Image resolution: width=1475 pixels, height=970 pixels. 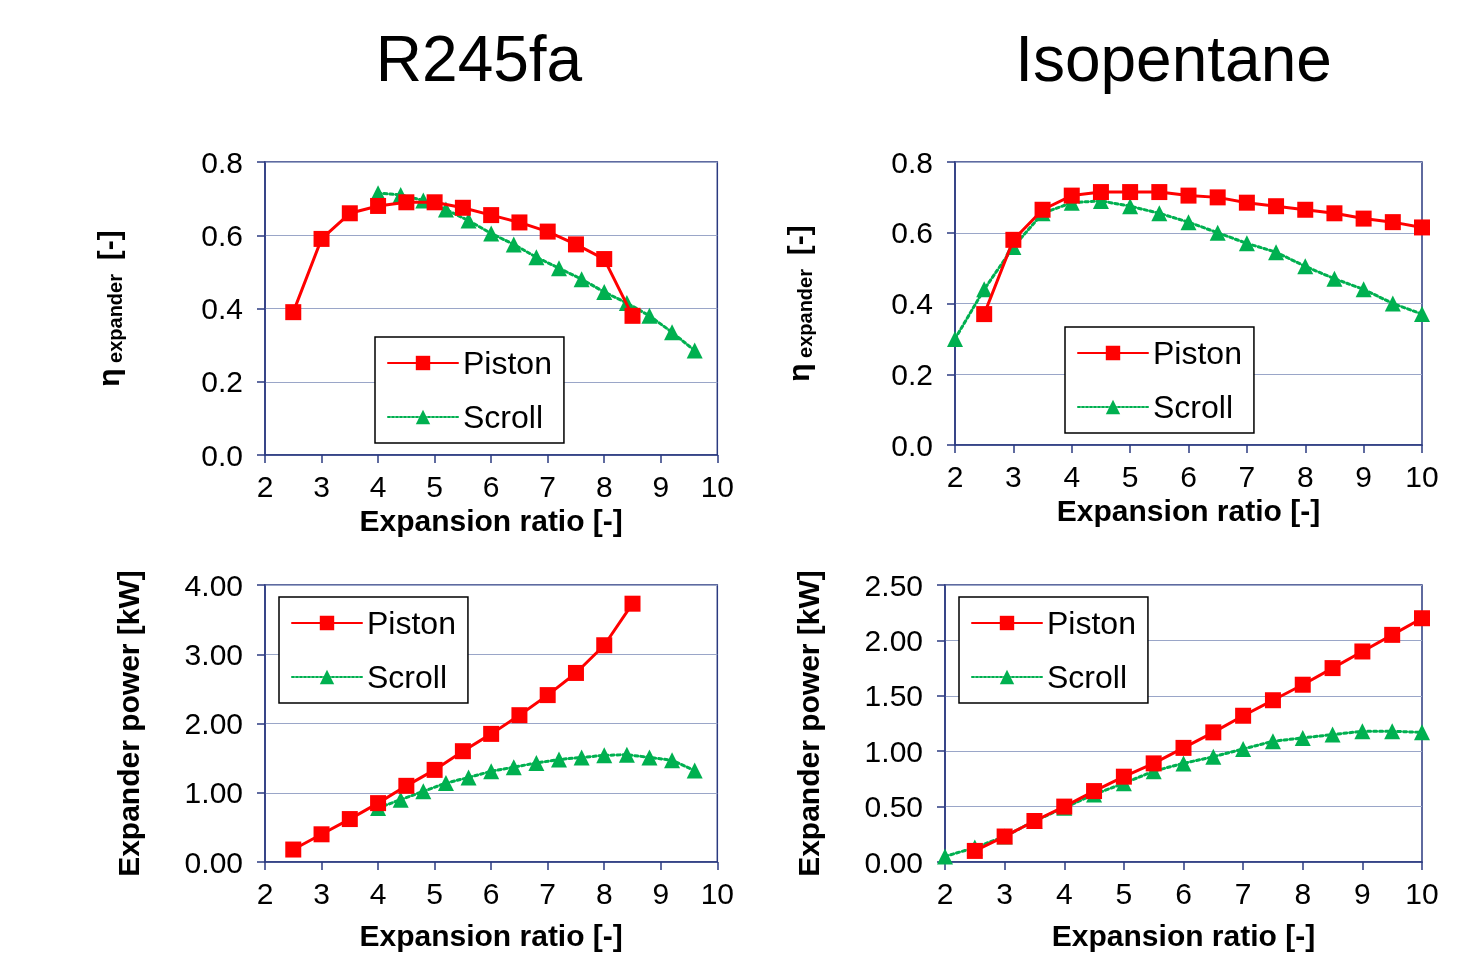 I want to click on y-axis-title: ηexpander [-], so click(x=108, y=308).